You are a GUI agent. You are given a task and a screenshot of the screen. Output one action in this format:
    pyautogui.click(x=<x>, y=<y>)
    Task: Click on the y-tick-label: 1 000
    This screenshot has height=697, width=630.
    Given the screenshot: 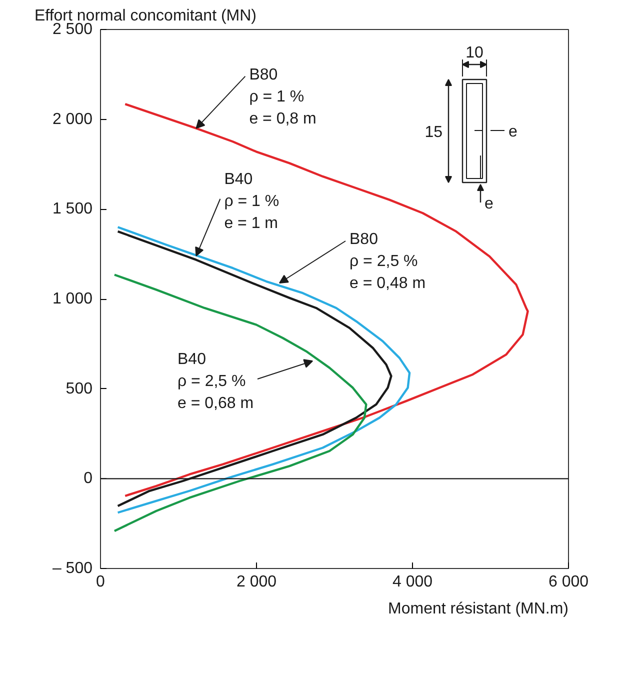 What is the action you would take?
    pyautogui.click(x=72, y=299)
    